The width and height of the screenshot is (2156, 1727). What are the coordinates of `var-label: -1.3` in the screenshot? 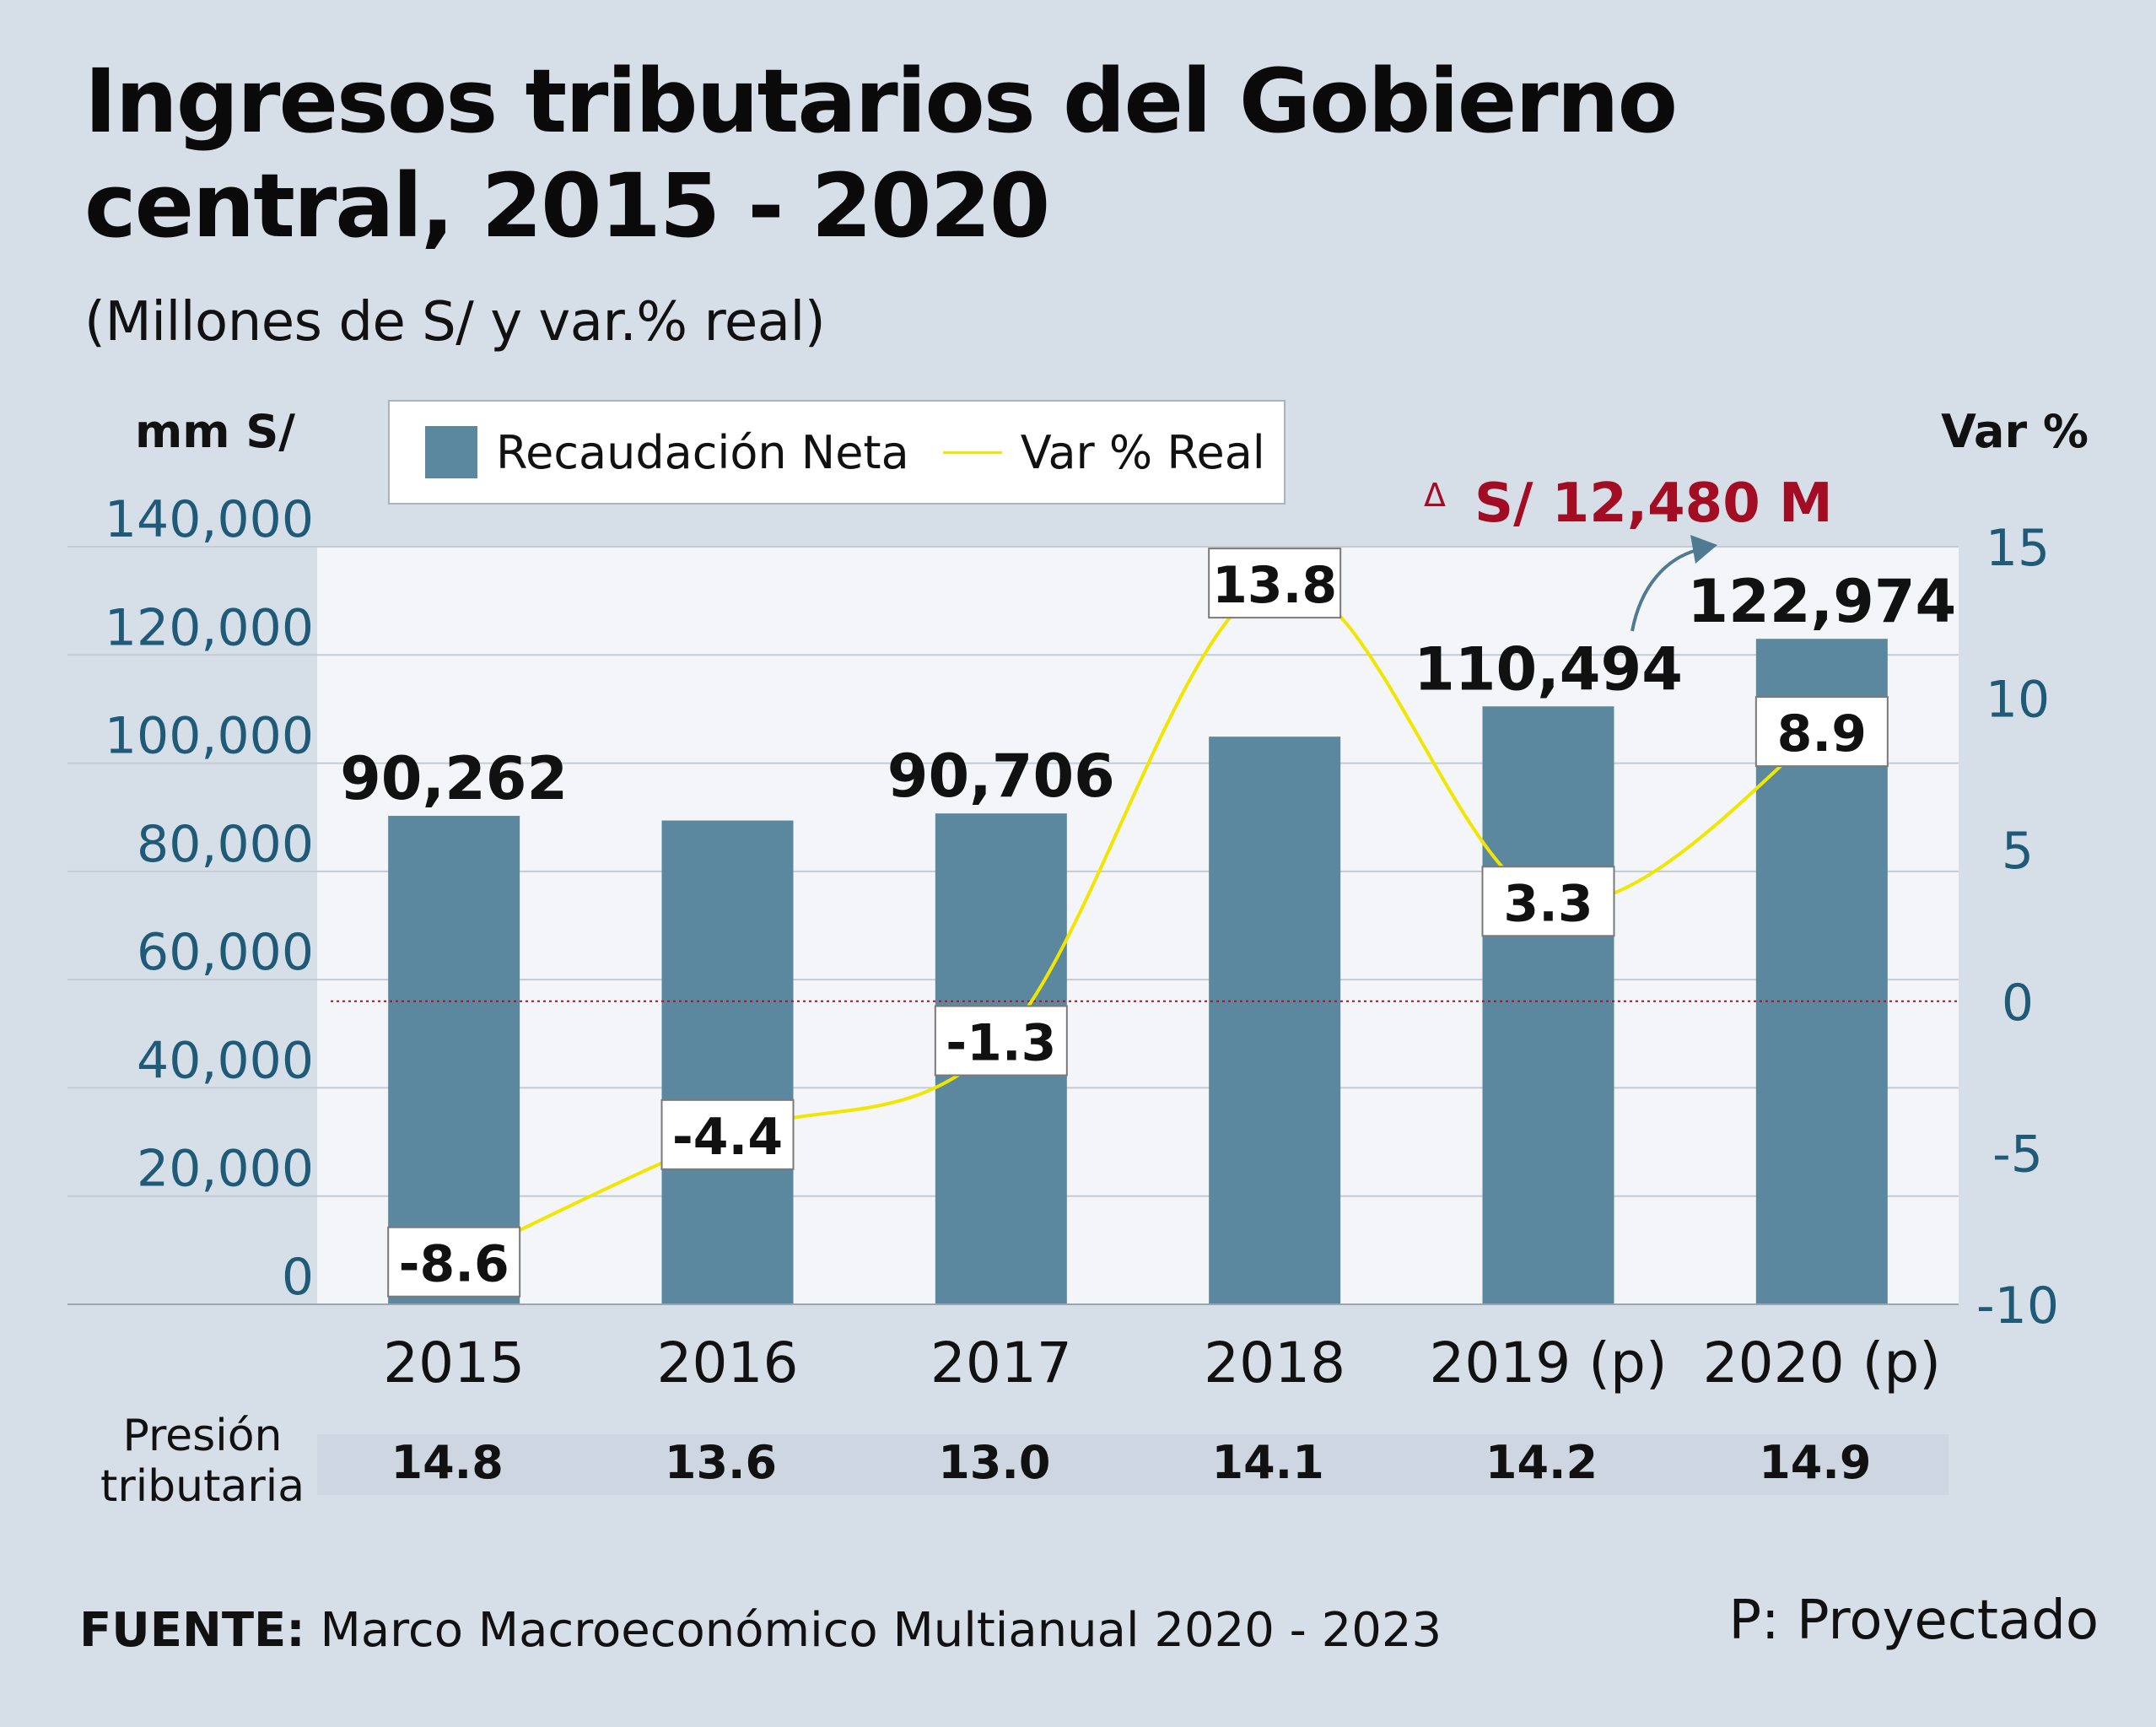 It's located at (1001, 1042).